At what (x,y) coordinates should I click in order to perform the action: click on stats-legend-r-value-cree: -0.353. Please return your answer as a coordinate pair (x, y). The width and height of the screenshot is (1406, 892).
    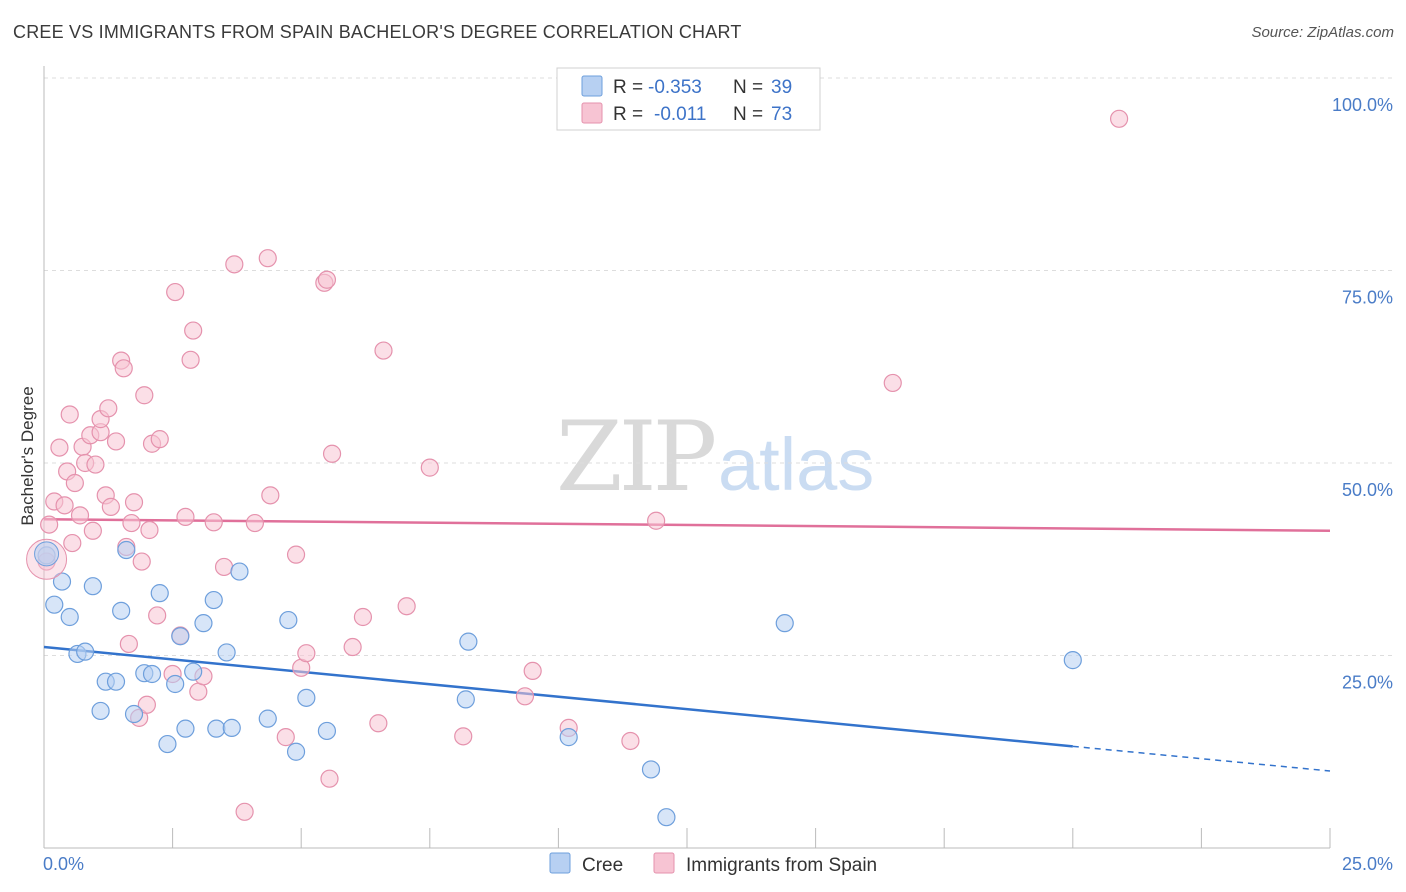
    Looking at the image, I should click on (675, 87).